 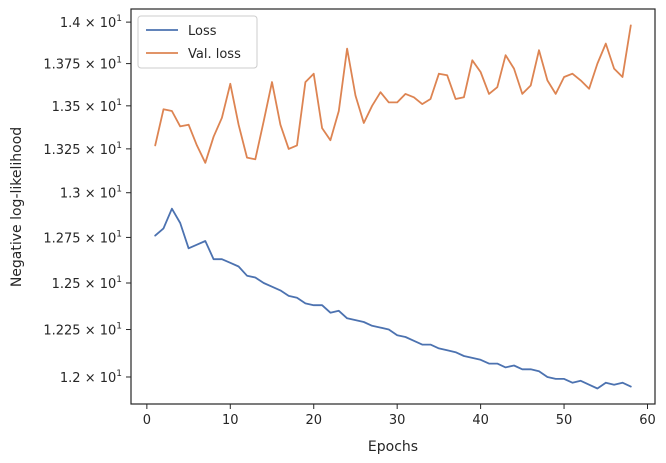 I want to click on x-tick-label: 30, so click(x=397, y=420).